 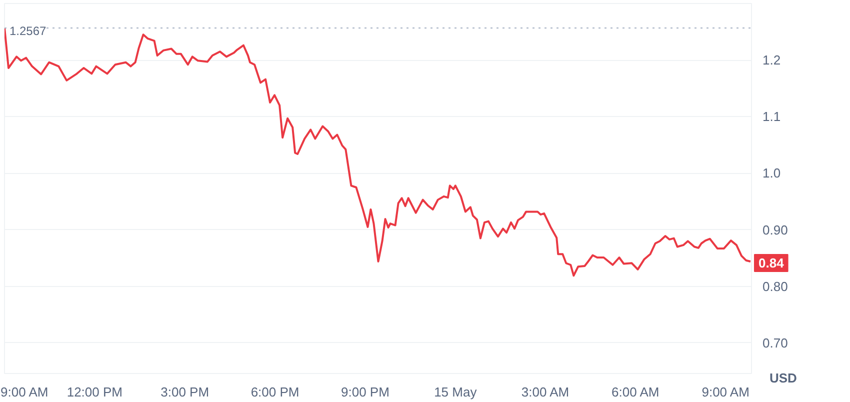 What do you see at coordinates (275, 392) in the screenshot?
I see `x-tick-label: 6:00 PM` at bounding box center [275, 392].